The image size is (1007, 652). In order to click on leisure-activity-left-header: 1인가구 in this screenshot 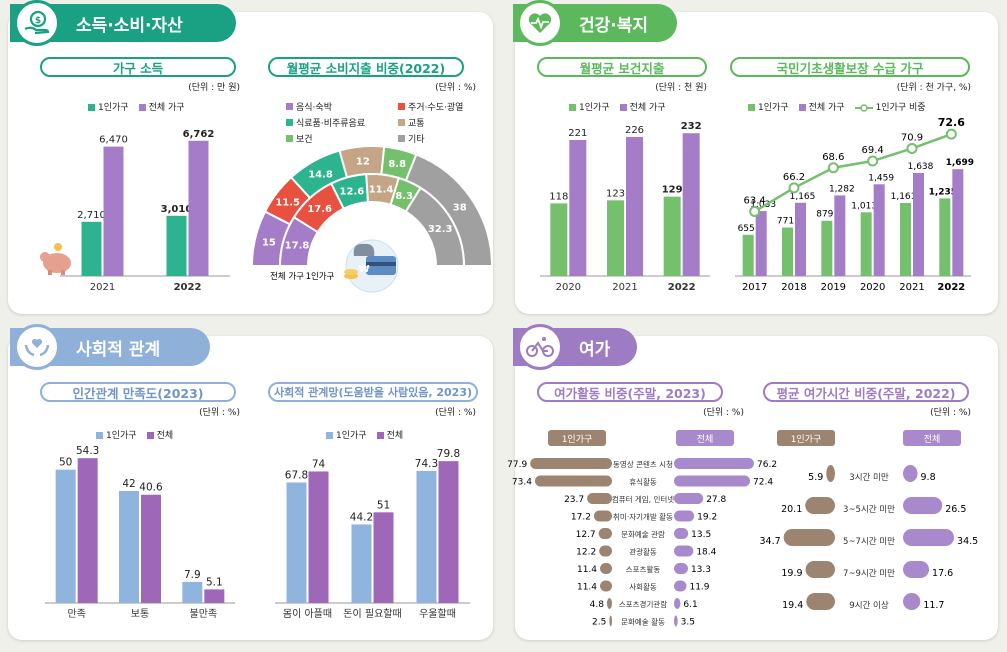, I will do `click(577, 438)`.